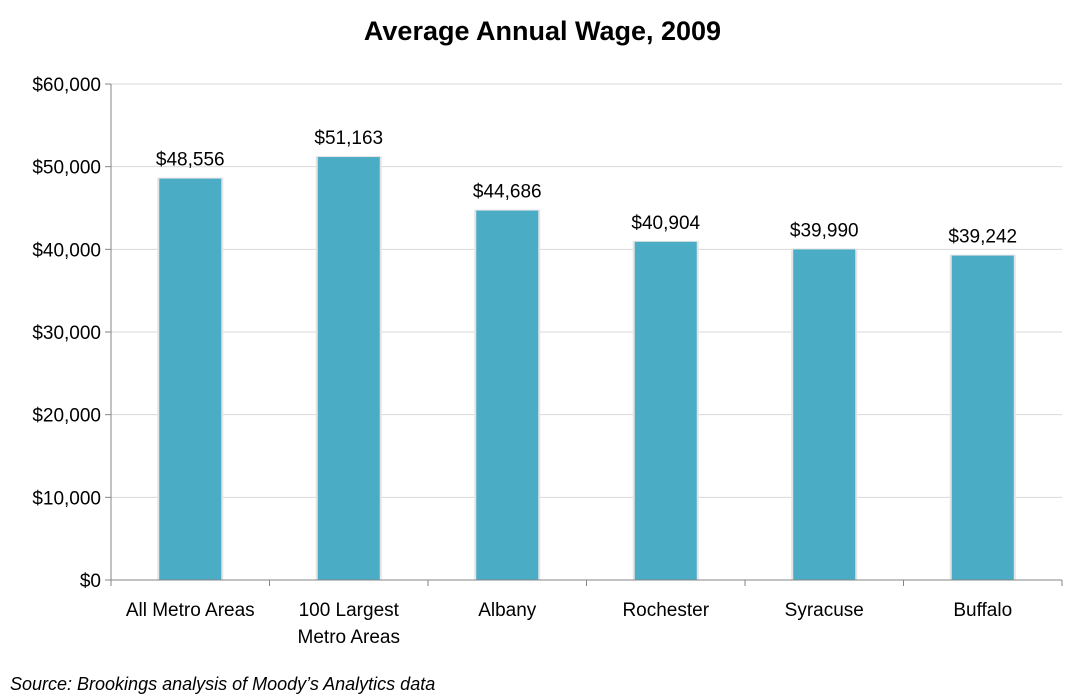  Describe the element at coordinates (665, 223) in the screenshot. I see `data-label: $40,904` at that location.